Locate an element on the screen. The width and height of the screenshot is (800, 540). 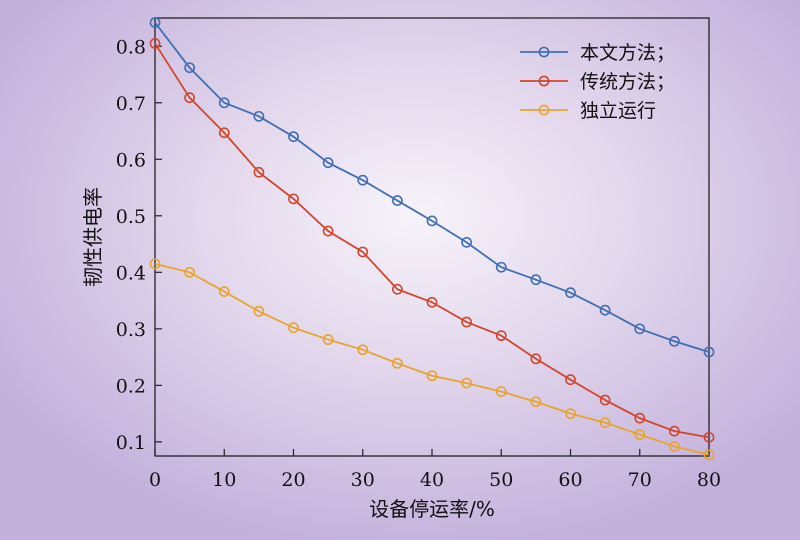
x-axis-title: 设备停运率/% is located at coordinates (432, 509).